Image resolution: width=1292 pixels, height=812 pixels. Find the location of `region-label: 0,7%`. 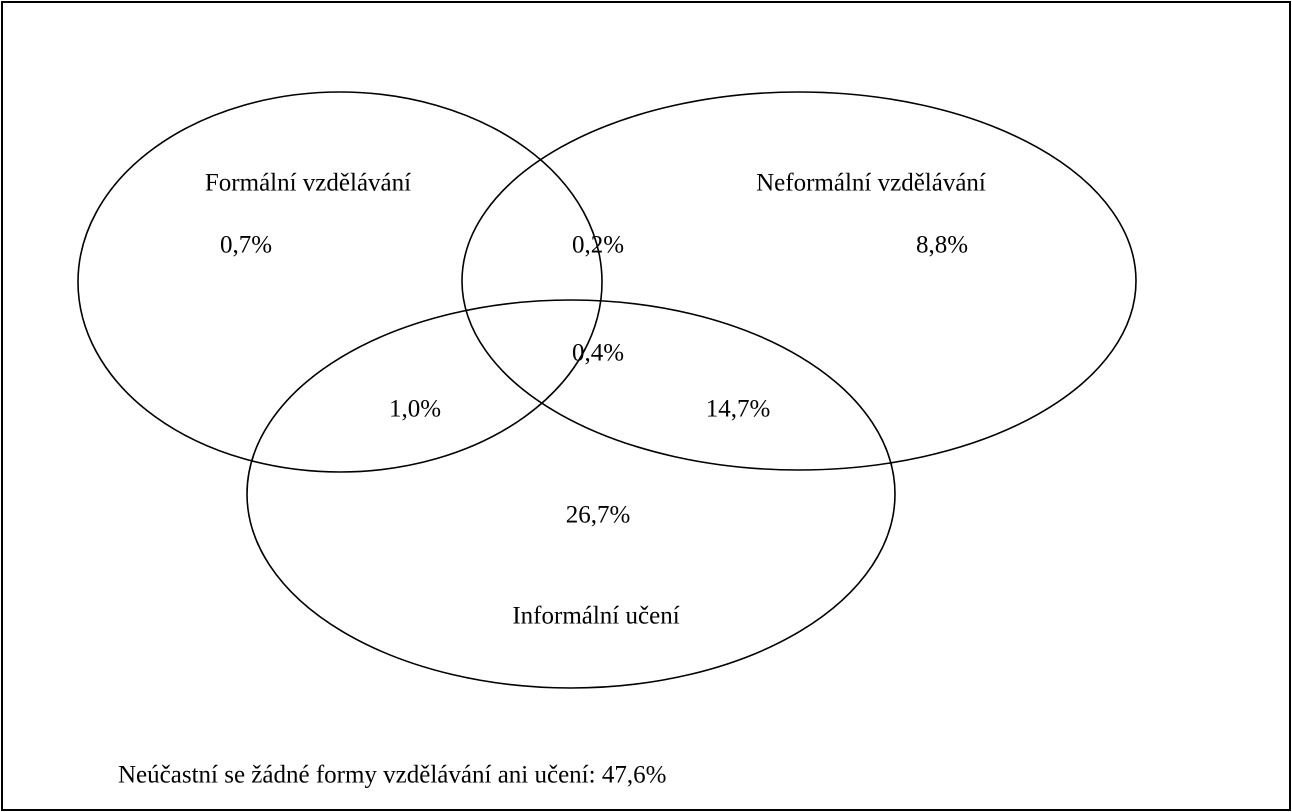

region-label: 0,7% is located at coordinates (246, 245).